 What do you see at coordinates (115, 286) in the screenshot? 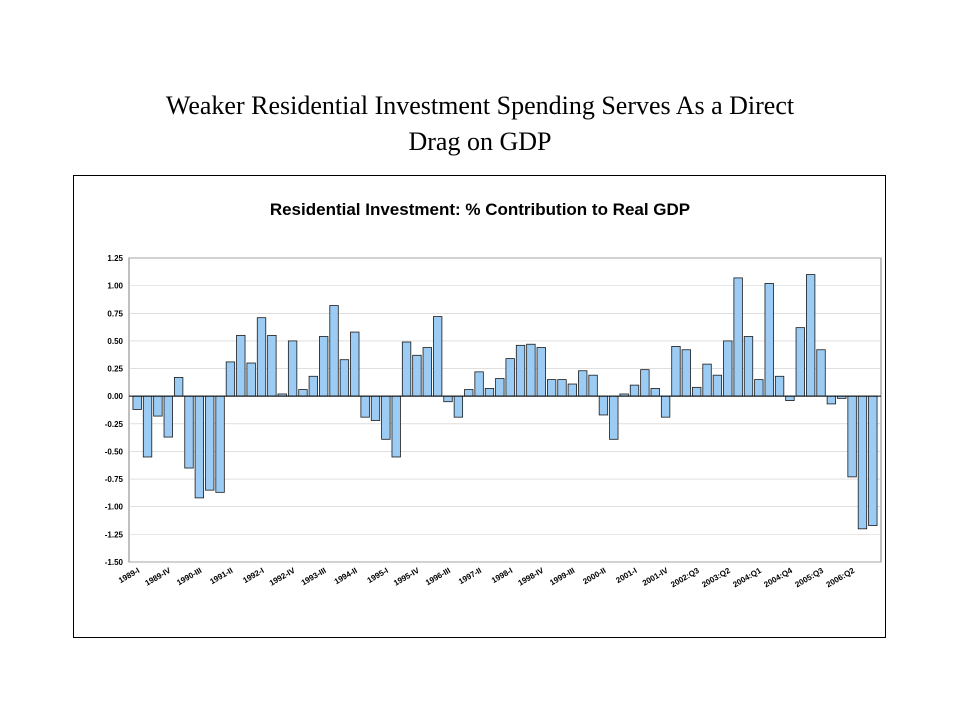
I see `y-tick-label: 1.00` at bounding box center [115, 286].